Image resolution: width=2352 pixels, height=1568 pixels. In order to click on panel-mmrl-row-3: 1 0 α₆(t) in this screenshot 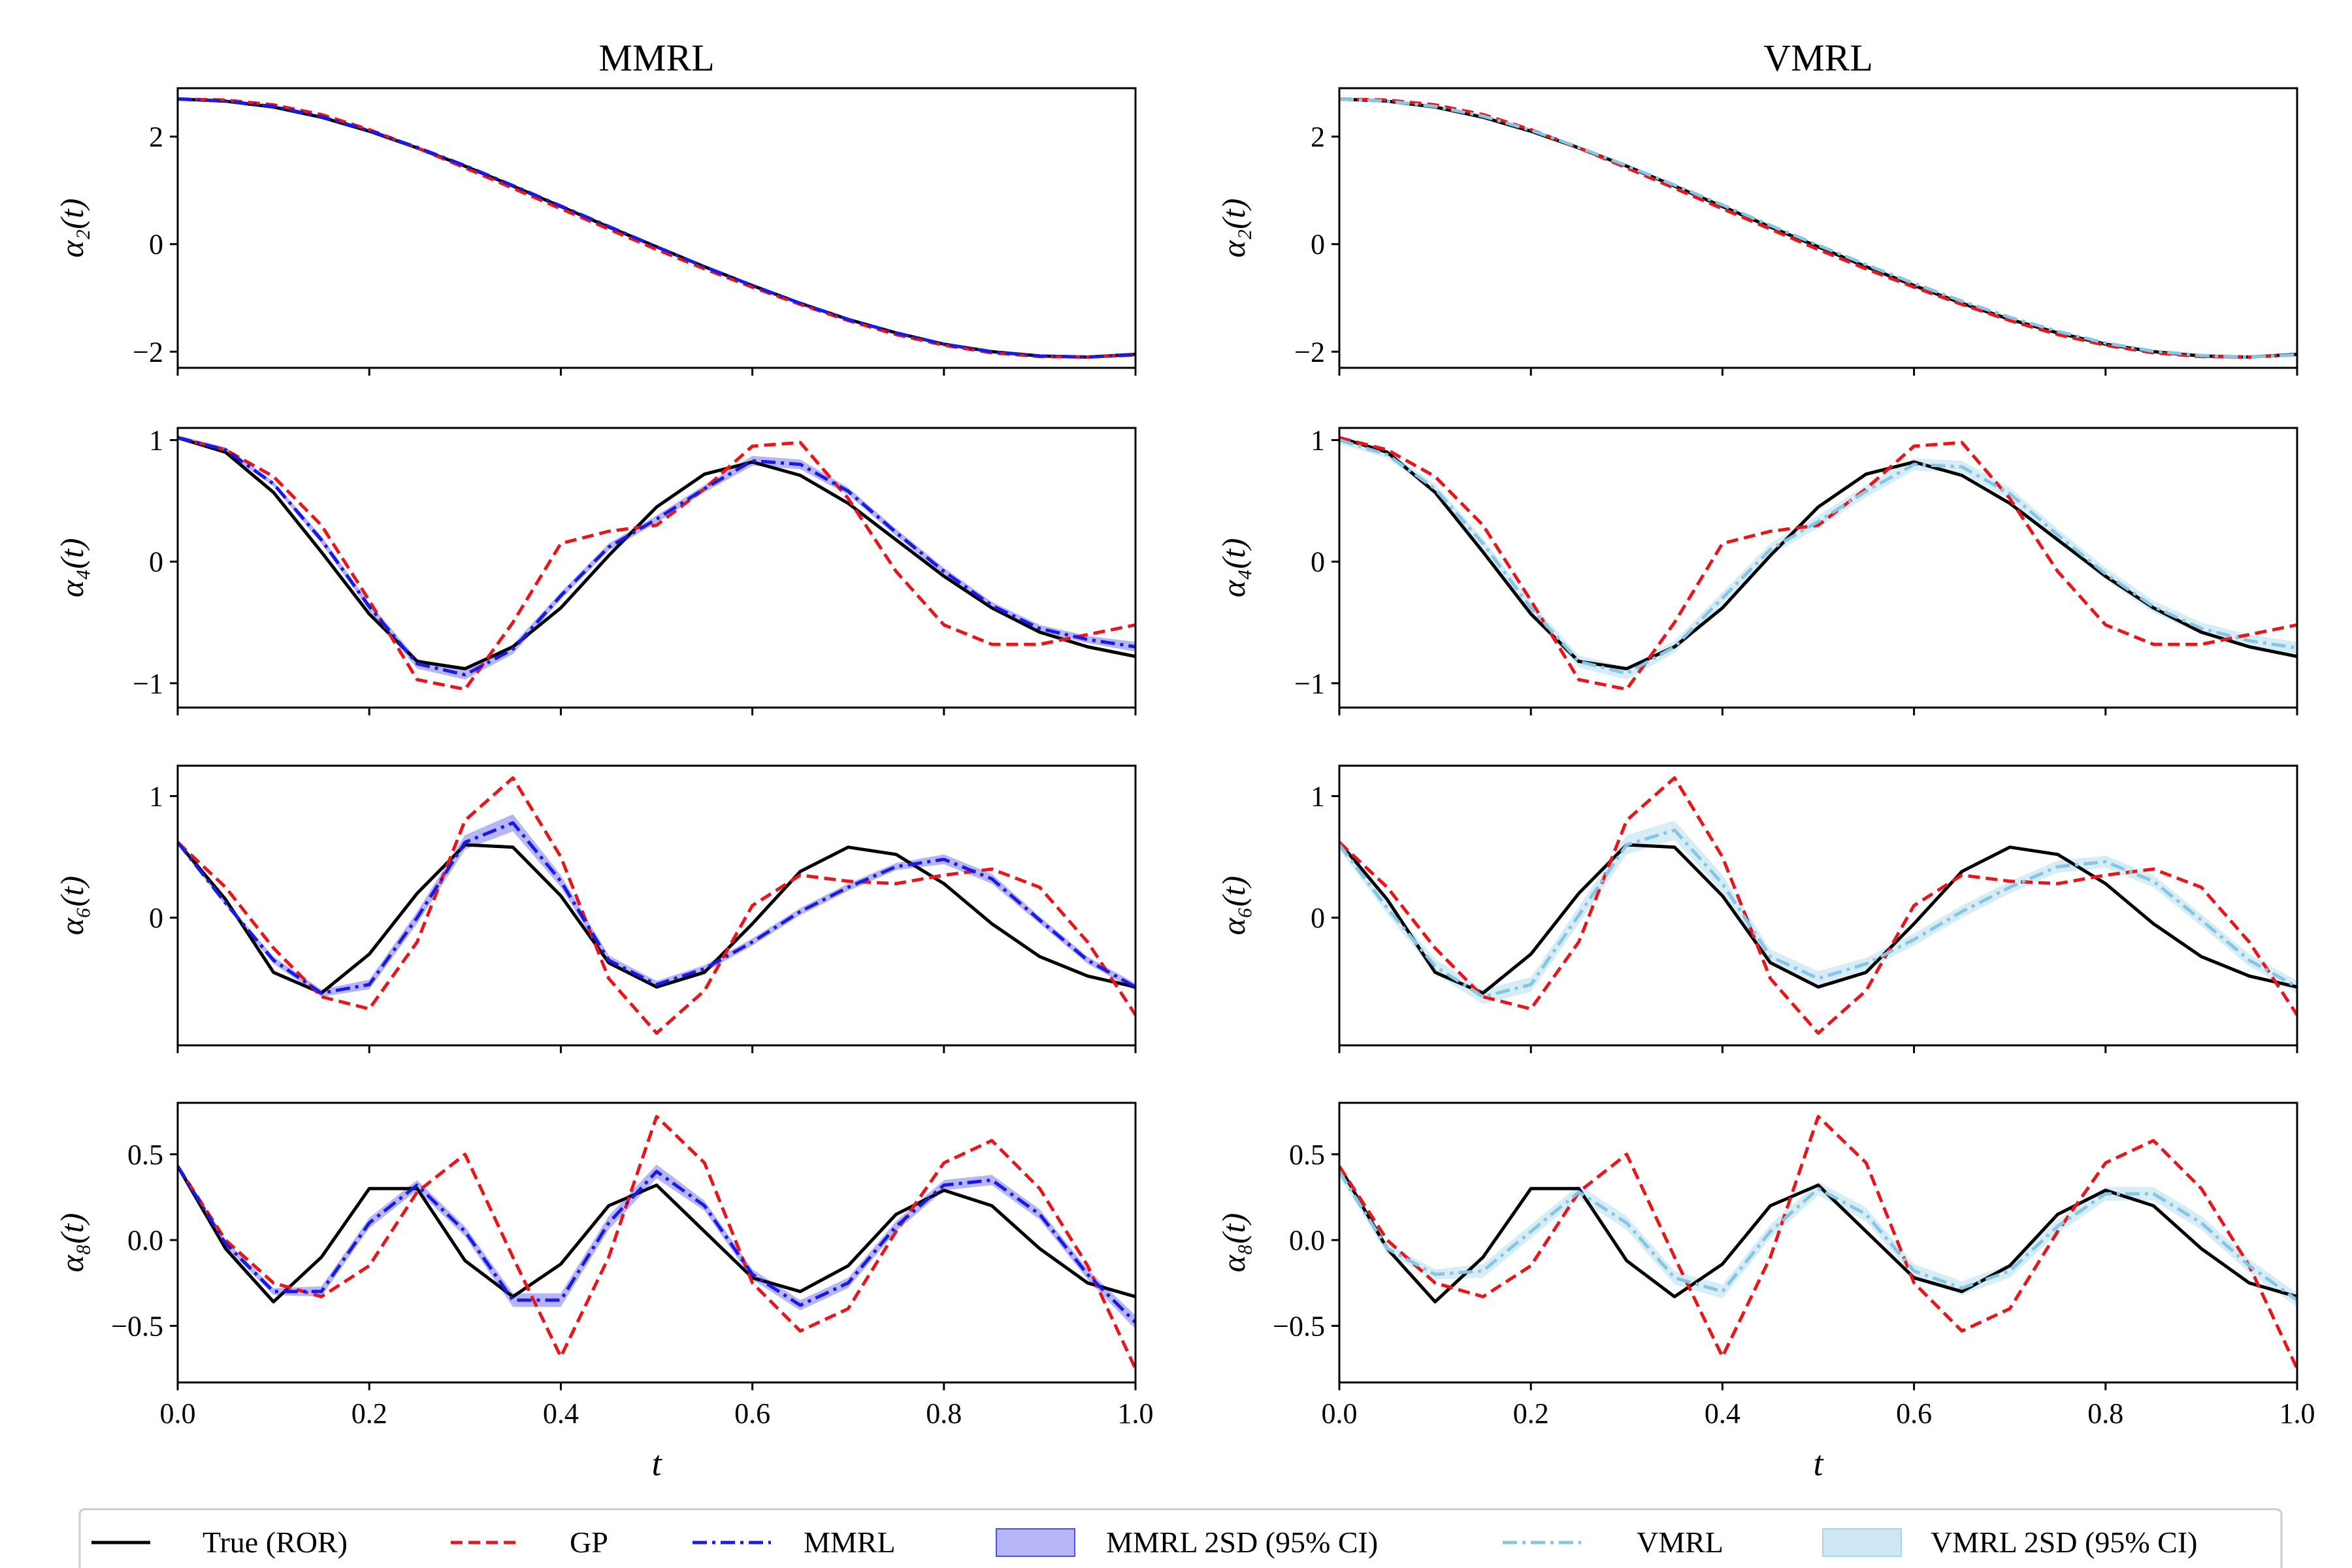, I will do `click(595, 908)`.